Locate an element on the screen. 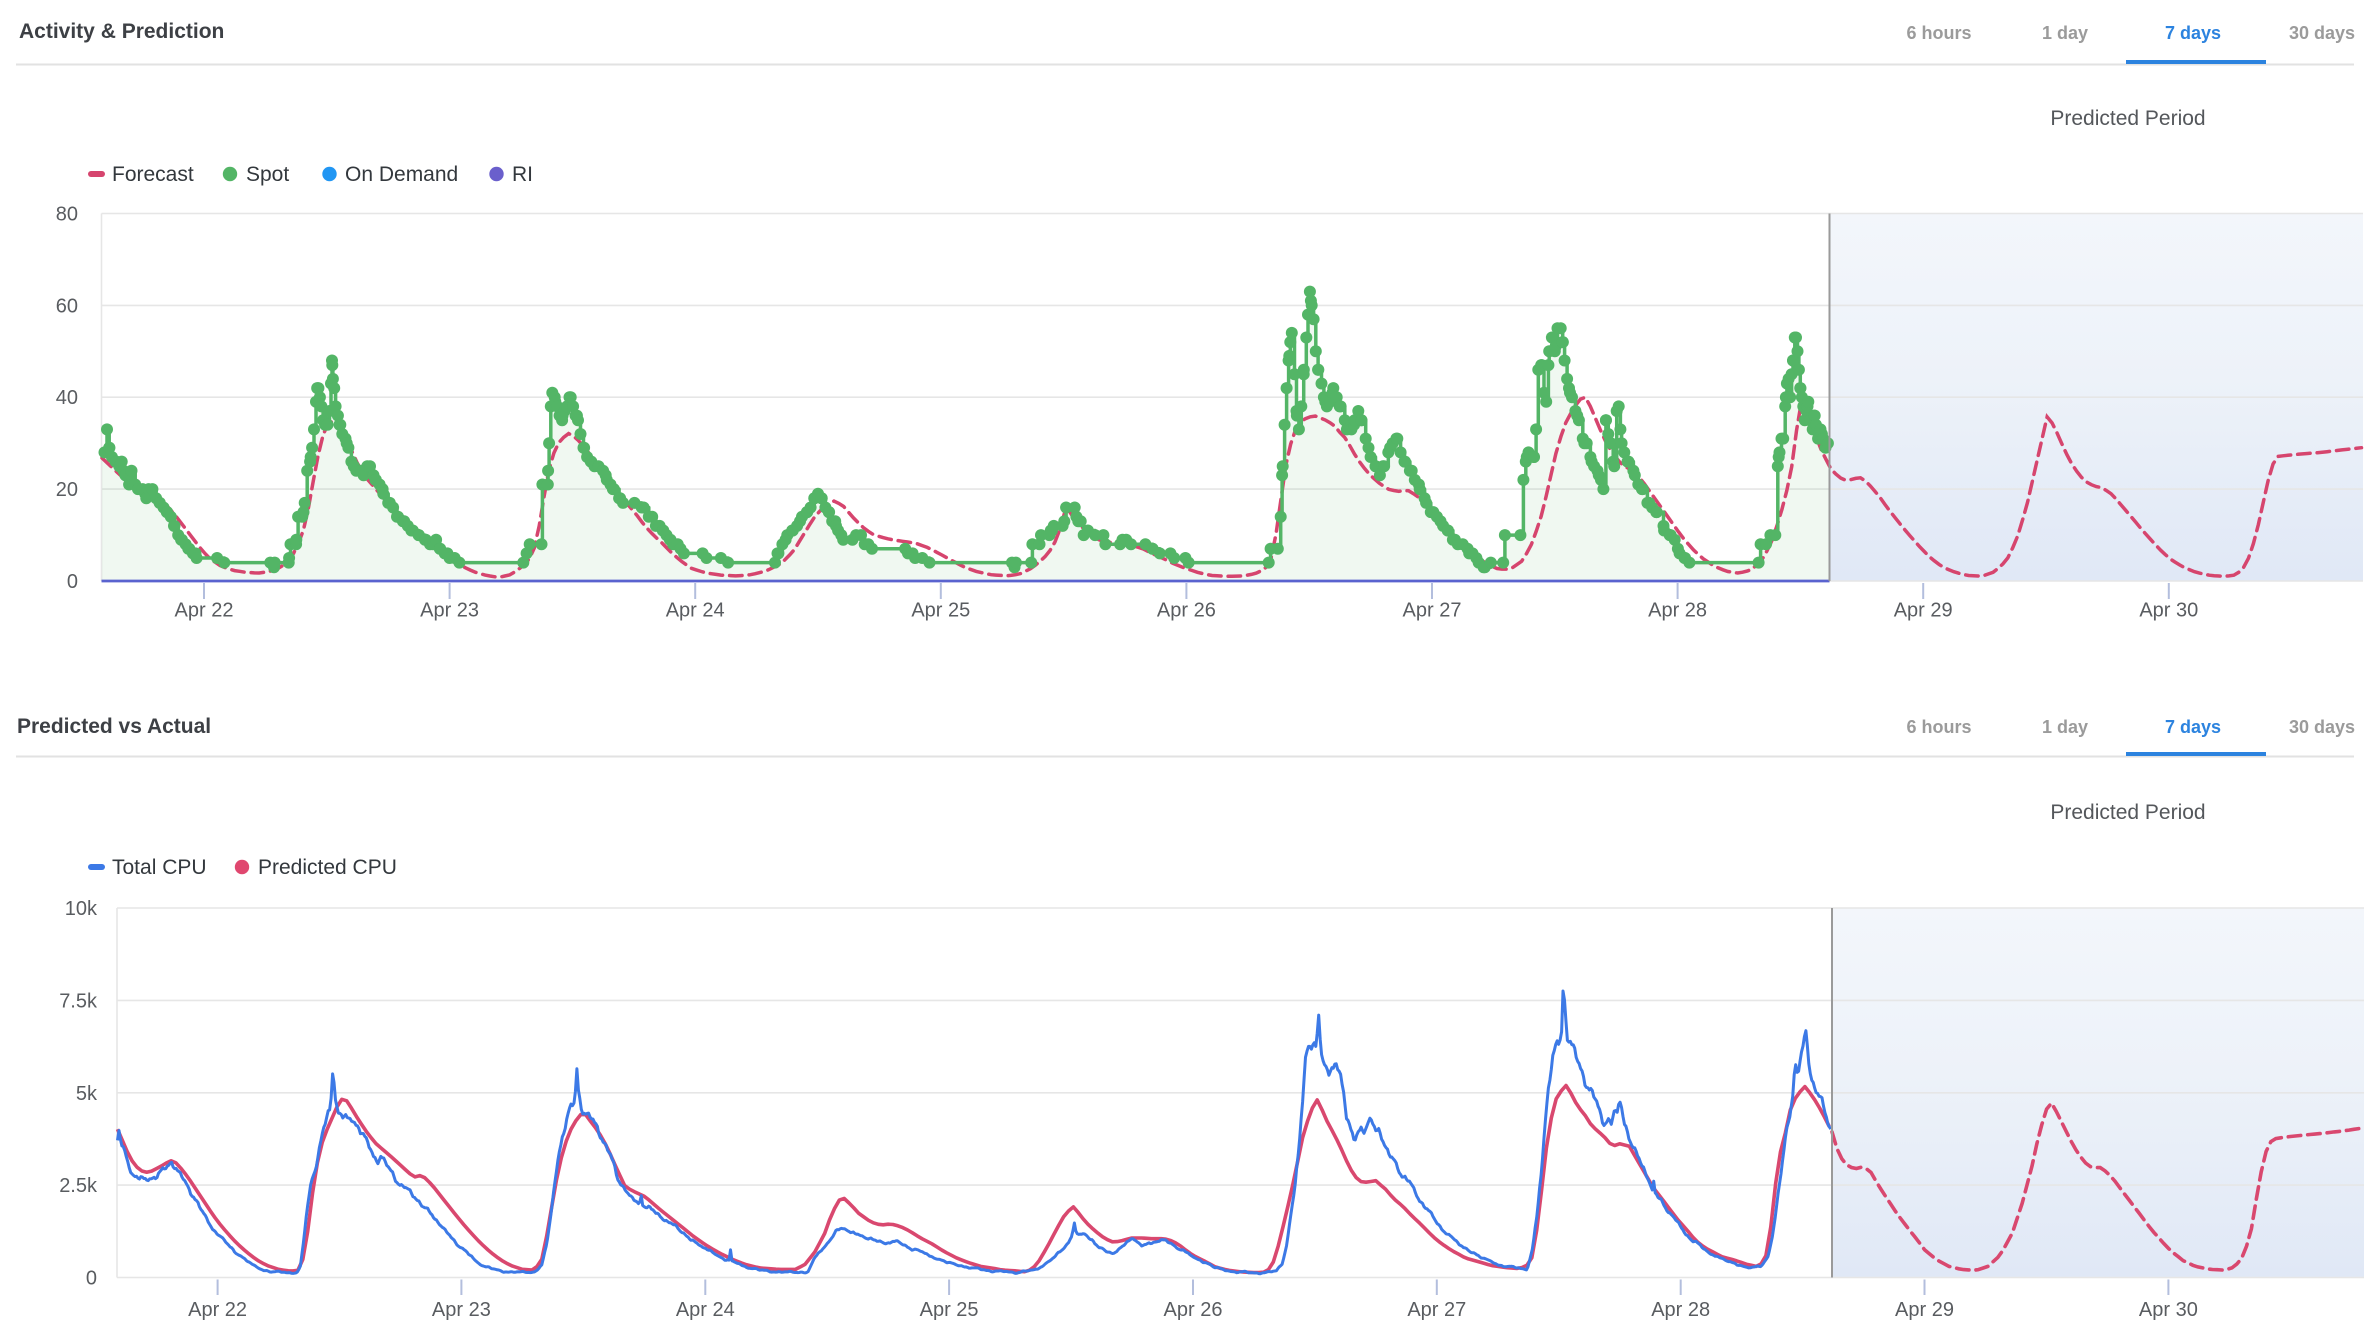  svg-text: Forecast is located at coordinates (153, 174).